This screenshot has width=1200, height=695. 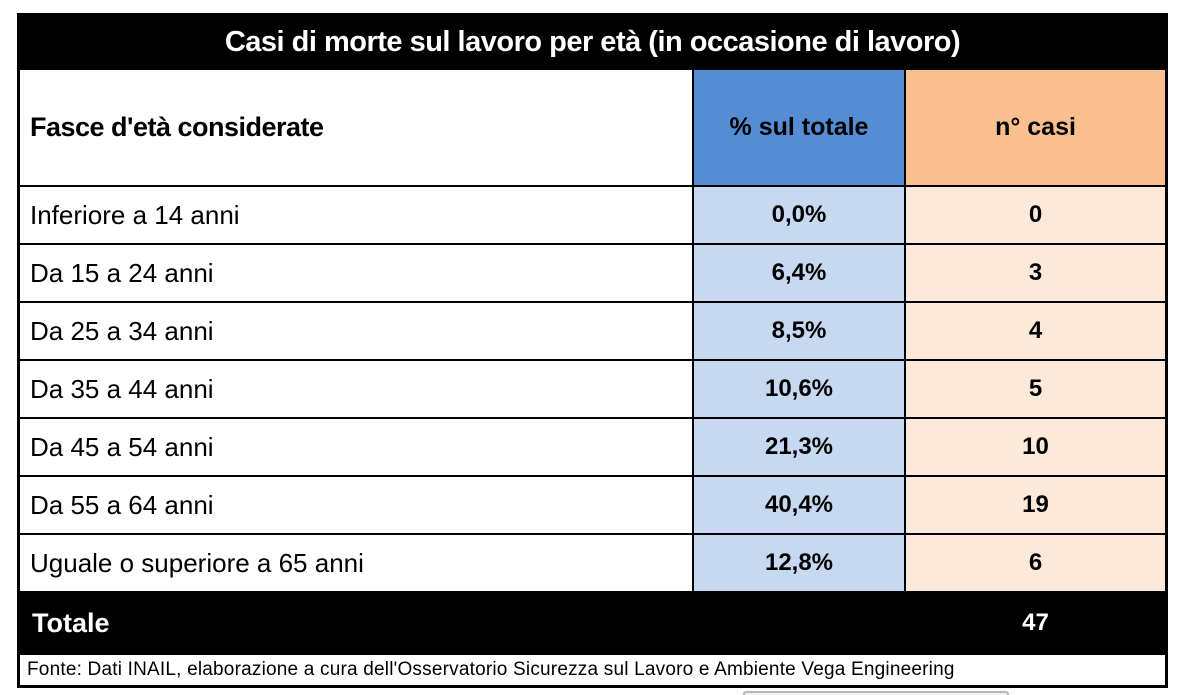 What do you see at coordinates (799, 505) in the screenshot?
I see `pct-value: 40,4%` at bounding box center [799, 505].